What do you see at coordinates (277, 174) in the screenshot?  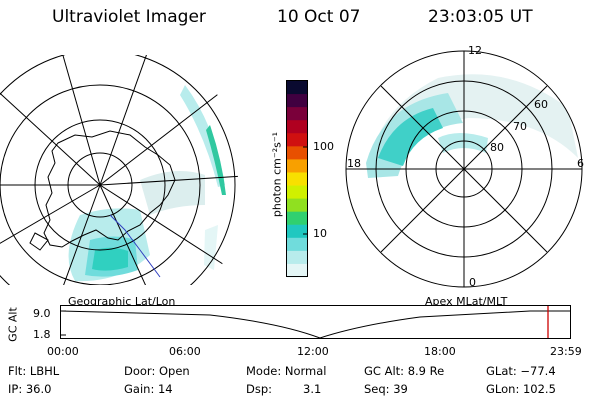 I see `colorbar-unit-label: photon cm⁻²s⁻¹` at bounding box center [277, 174].